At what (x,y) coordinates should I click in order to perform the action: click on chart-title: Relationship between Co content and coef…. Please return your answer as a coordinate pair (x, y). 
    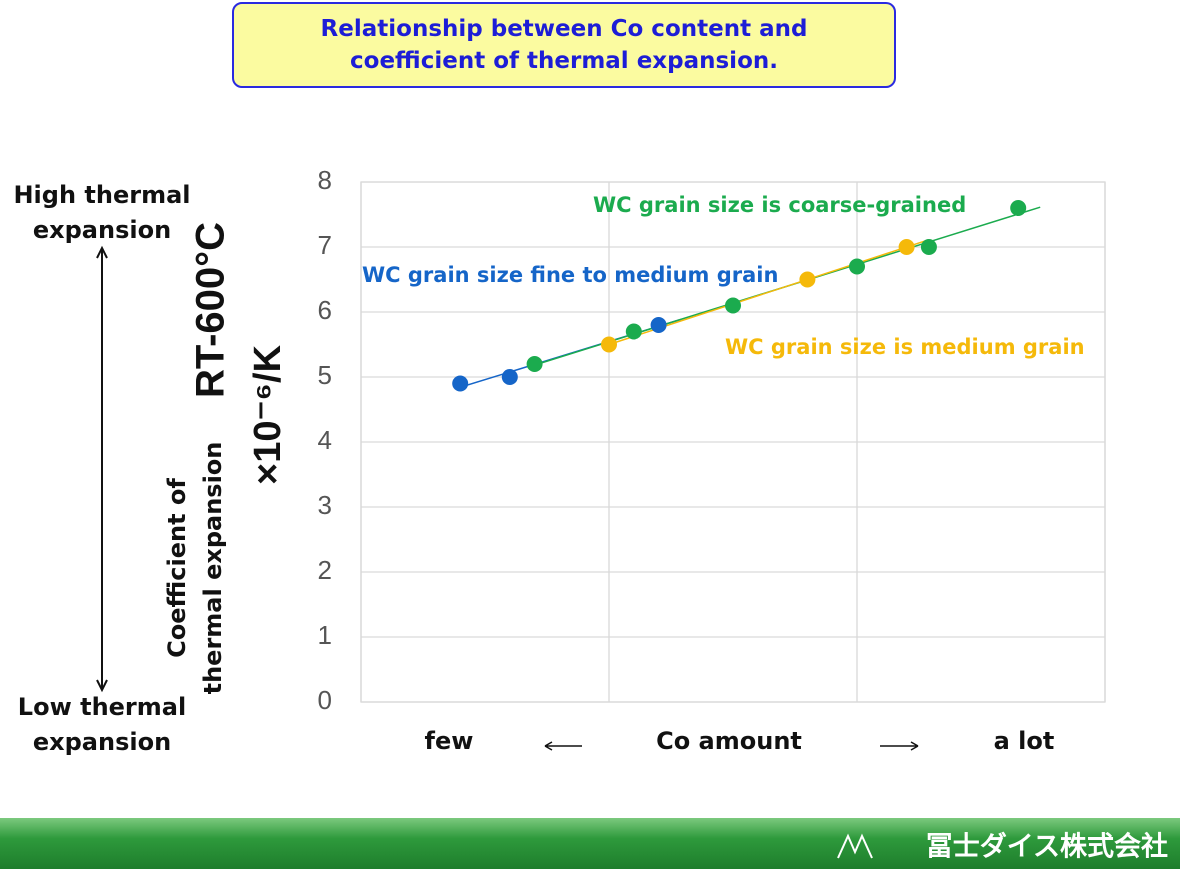
    Looking at the image, I should click on (564, 45).